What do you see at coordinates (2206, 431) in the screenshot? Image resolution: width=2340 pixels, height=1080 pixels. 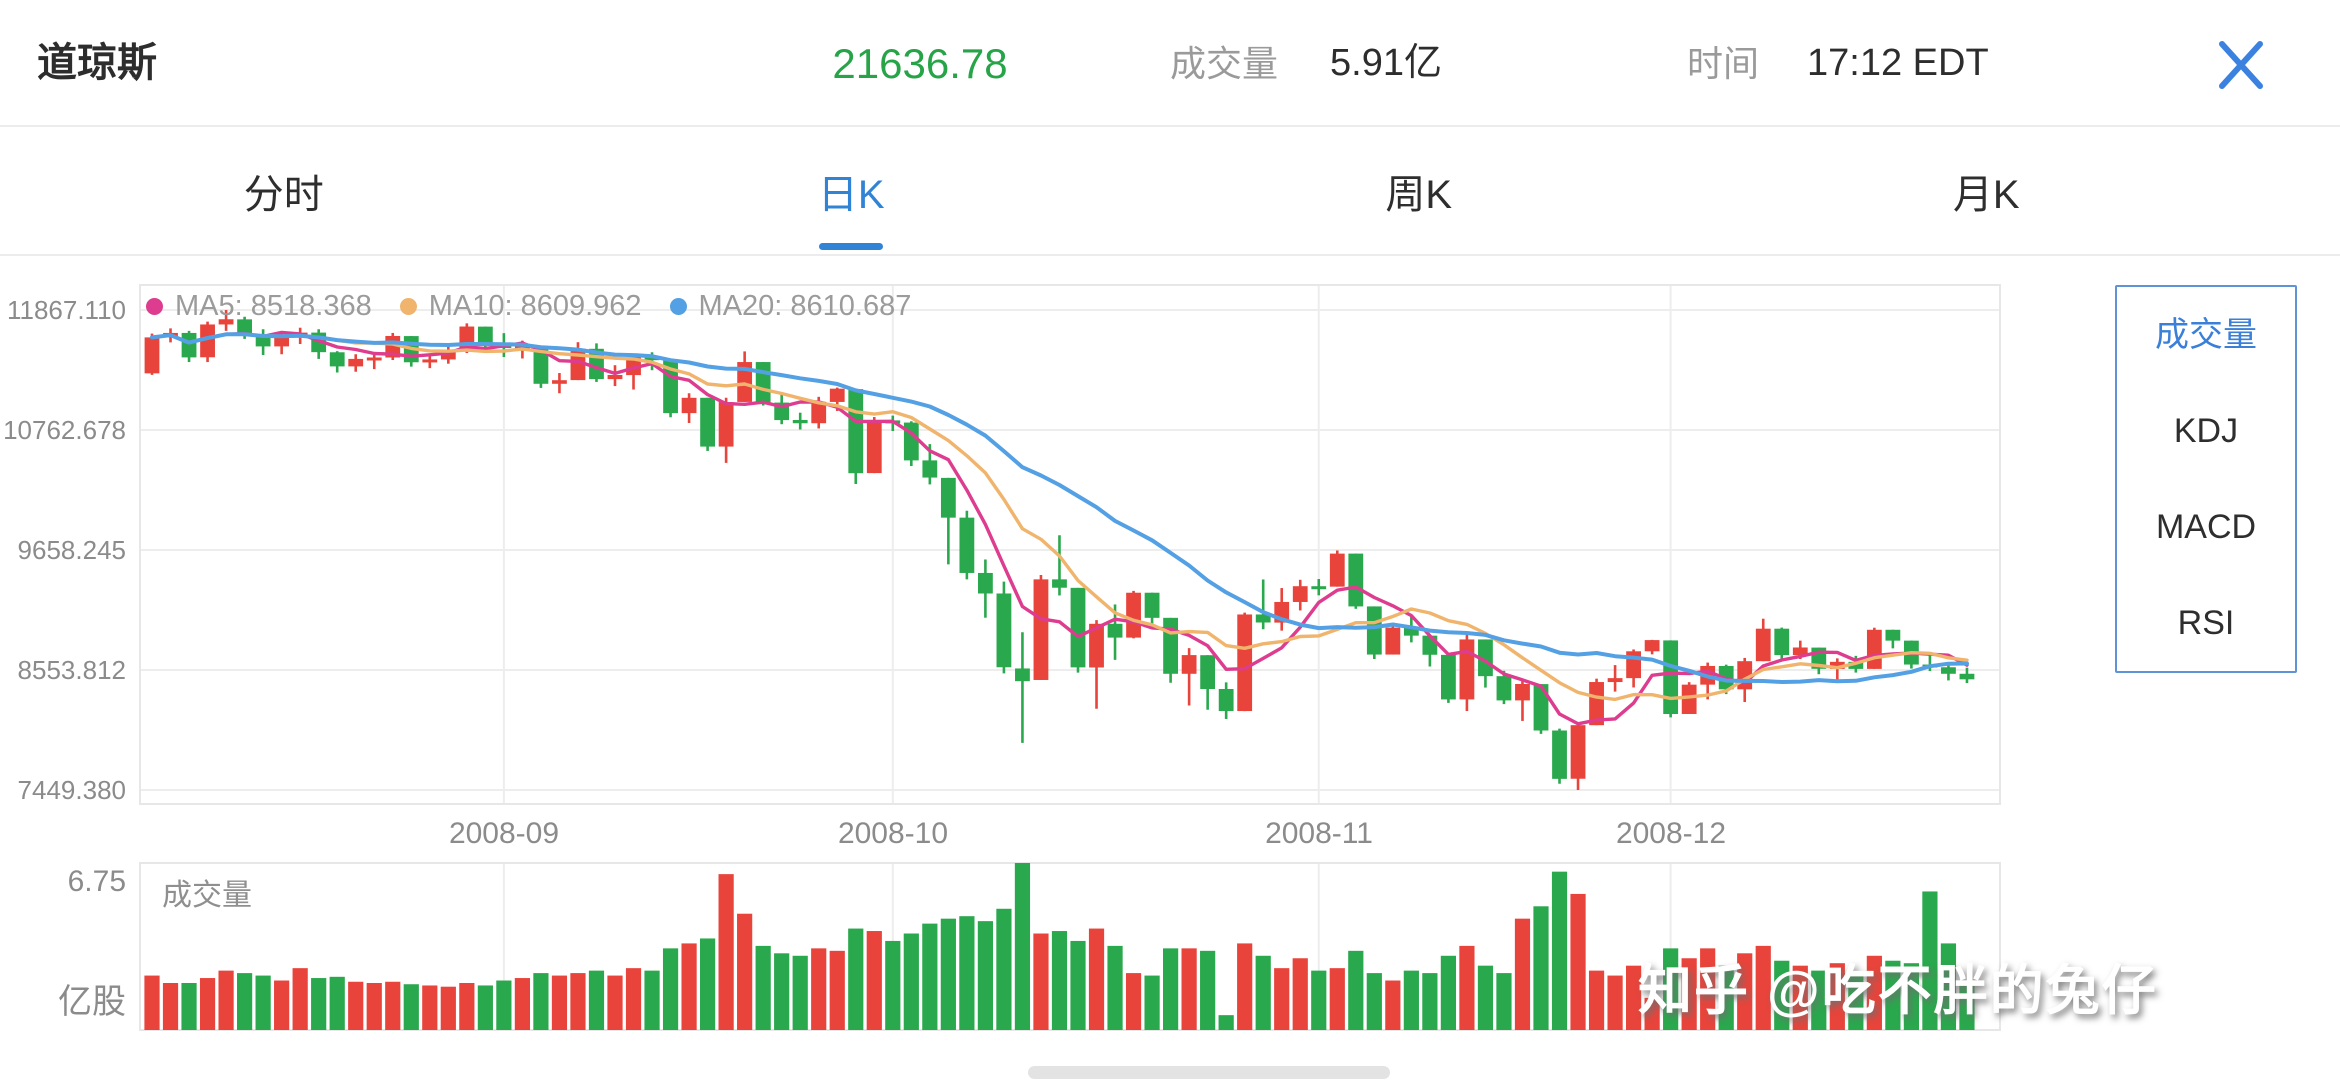 I see `indicator-kdj: KDJ` at bounding box center [2206, 431].